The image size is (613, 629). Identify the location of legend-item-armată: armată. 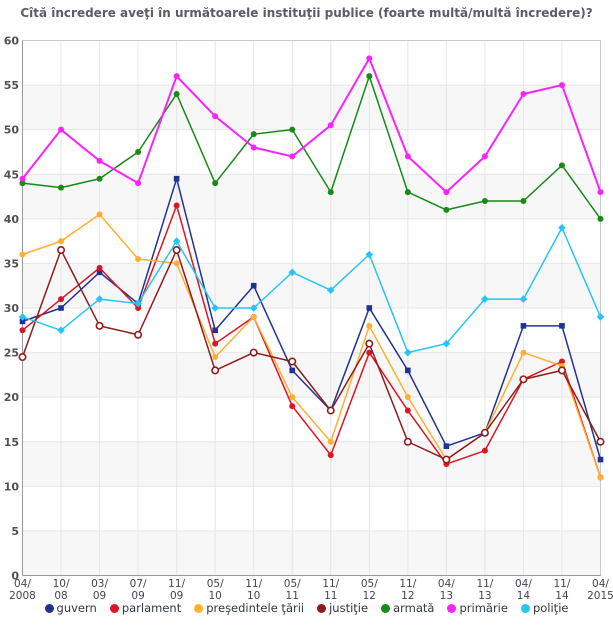
(407, 608).